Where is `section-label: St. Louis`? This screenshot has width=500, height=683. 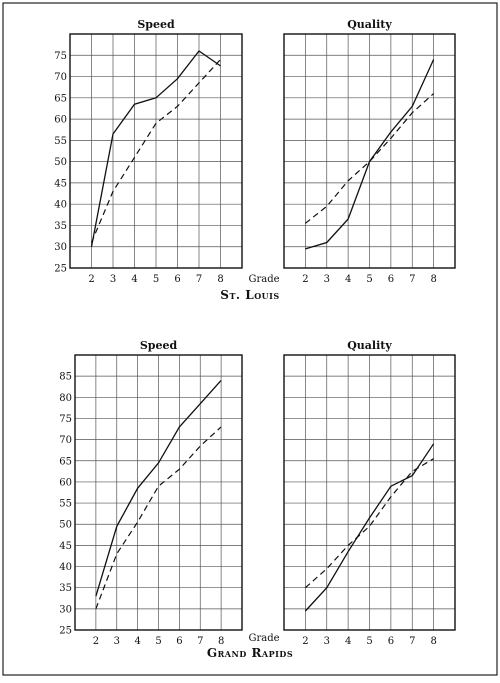
section-label: St. Louis is located at coordinates (249, 295).